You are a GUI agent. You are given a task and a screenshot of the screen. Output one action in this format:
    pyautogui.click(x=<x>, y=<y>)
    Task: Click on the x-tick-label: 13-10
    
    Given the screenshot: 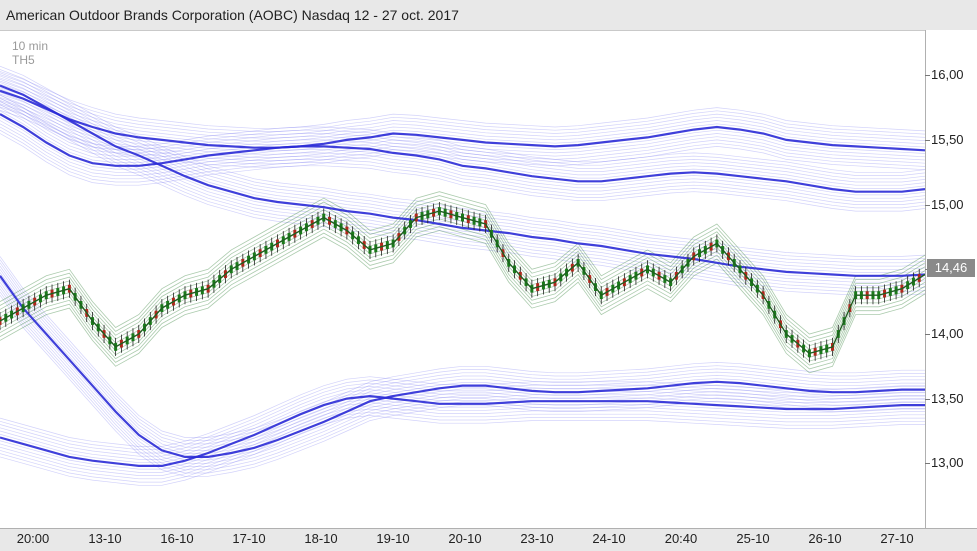 What is the action you would take?
    pyautogui.click(x=105, y=538)
    